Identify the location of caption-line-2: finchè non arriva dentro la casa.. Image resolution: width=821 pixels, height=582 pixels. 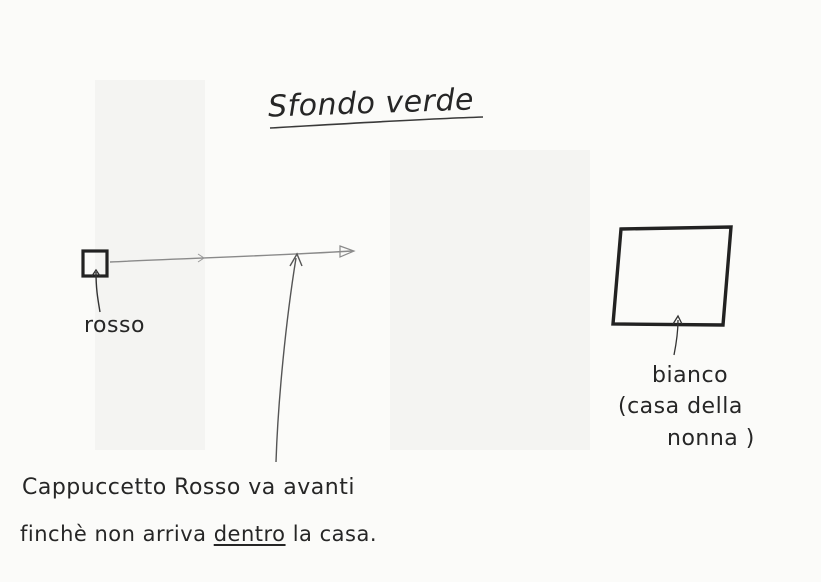
(198, 534).